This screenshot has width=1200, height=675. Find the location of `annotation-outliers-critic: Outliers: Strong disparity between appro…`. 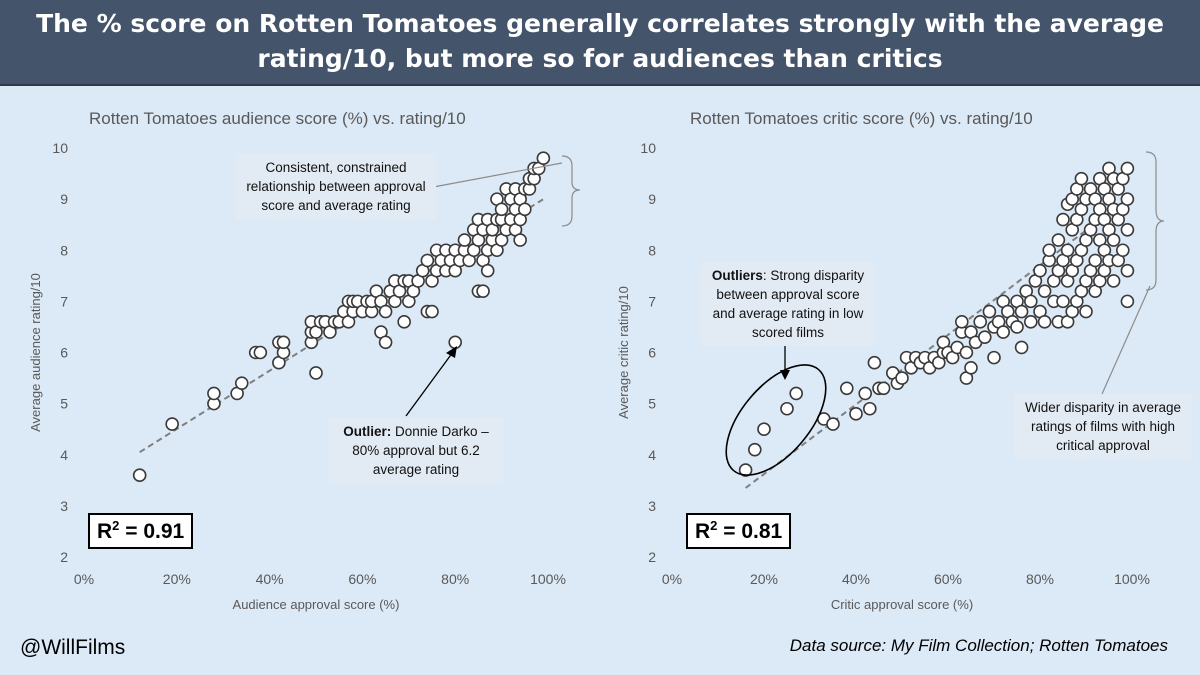

annotation-outliers-critic: Outliers: Strong disparity between appro… is located at coordinates (788, 304).